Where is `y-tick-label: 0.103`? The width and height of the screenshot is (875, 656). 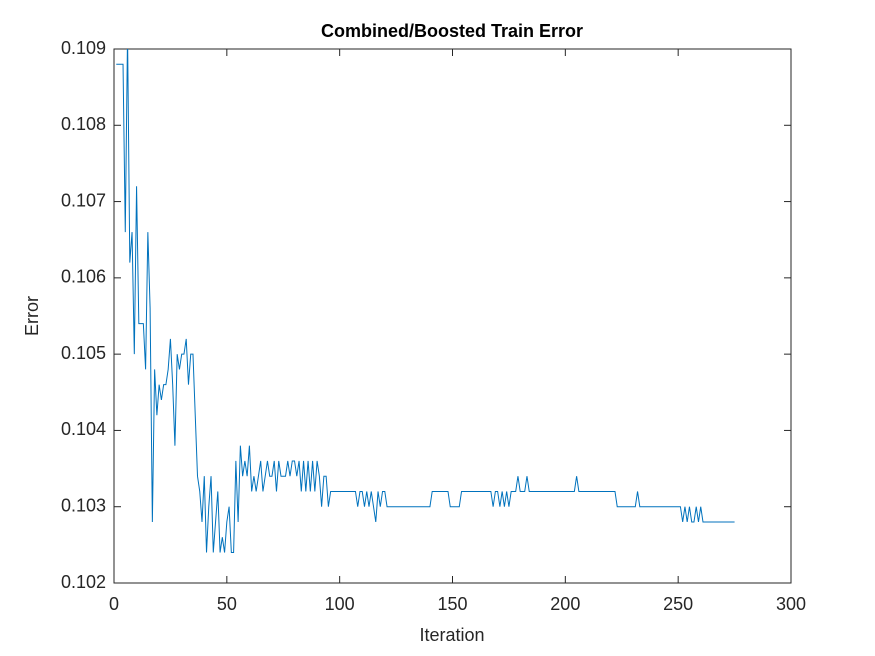
y-tick-label: 0.103 is located at coordinates (83, 505).